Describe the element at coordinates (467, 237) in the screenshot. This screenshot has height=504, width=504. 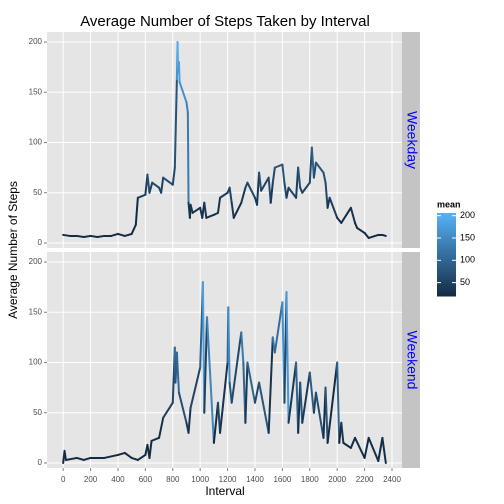
I see `legend-label: 150` at that location.